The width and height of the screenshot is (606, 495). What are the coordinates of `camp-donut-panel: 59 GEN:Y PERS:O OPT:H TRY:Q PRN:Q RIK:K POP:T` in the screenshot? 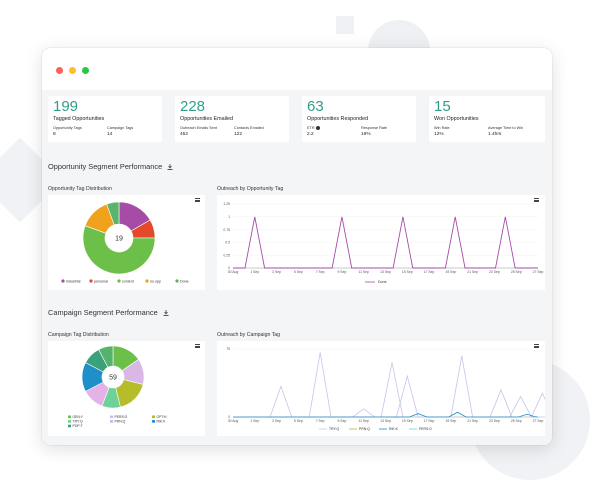 It's located at (126, 388).